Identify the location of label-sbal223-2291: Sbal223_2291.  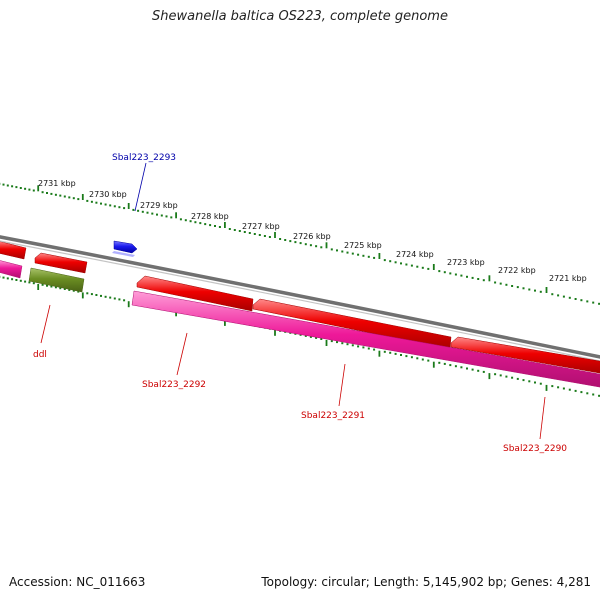
(333, 416).